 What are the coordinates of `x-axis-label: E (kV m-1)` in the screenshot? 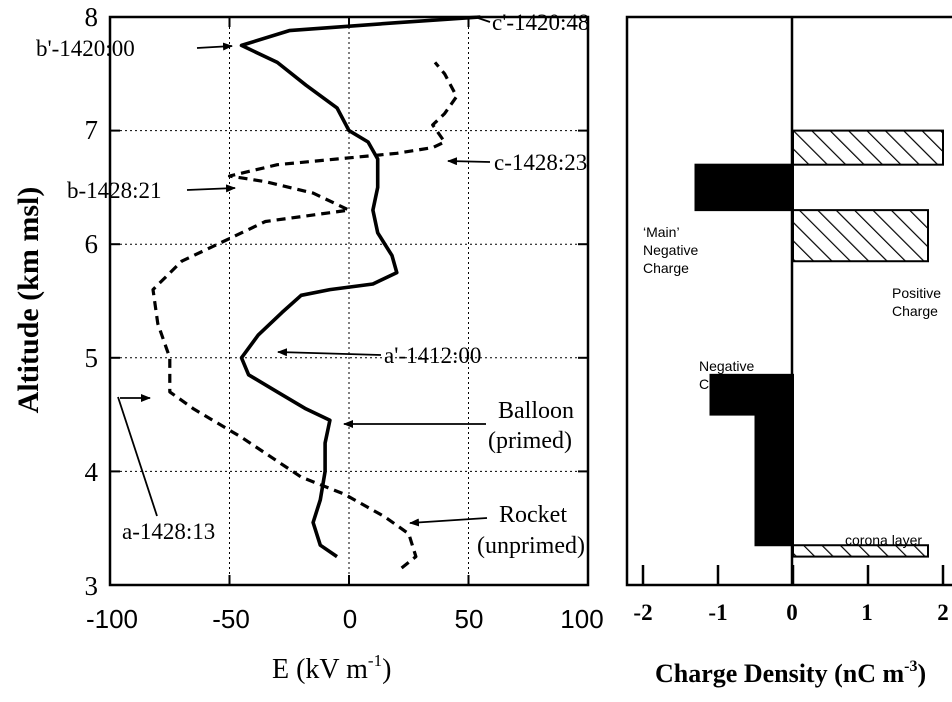 It's located at (331, 668).